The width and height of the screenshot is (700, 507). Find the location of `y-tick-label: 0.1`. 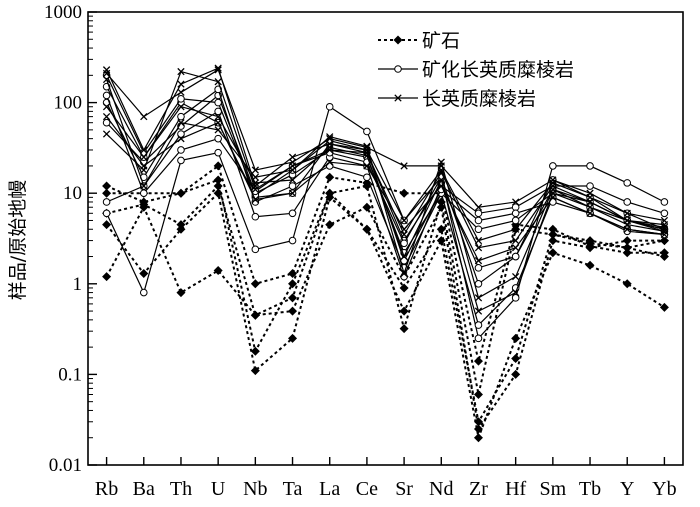

y-tick-label: 0.1 is located at coordinates (70, 374).